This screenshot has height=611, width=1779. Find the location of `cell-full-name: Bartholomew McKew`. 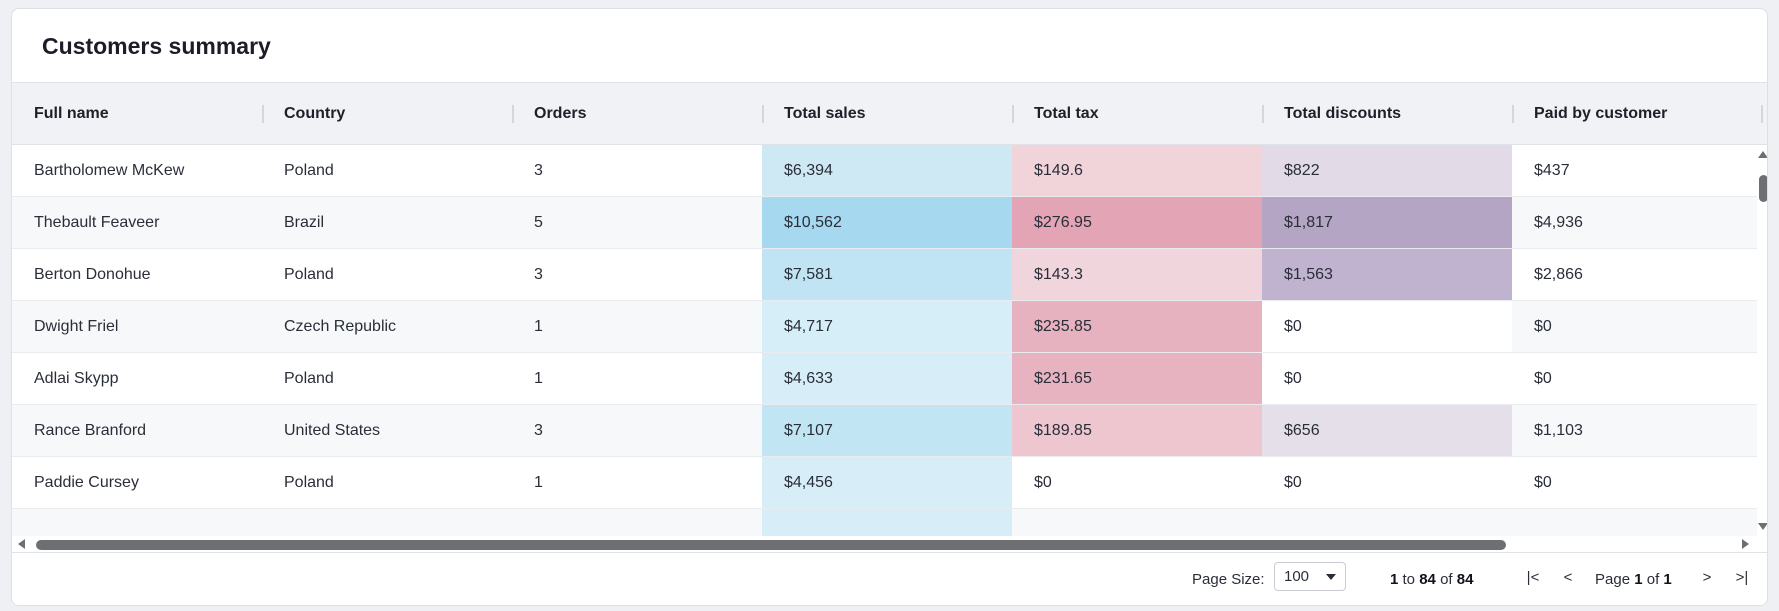

cell-full-name: Bartholomew McKew is located at coordinates (109, 170).